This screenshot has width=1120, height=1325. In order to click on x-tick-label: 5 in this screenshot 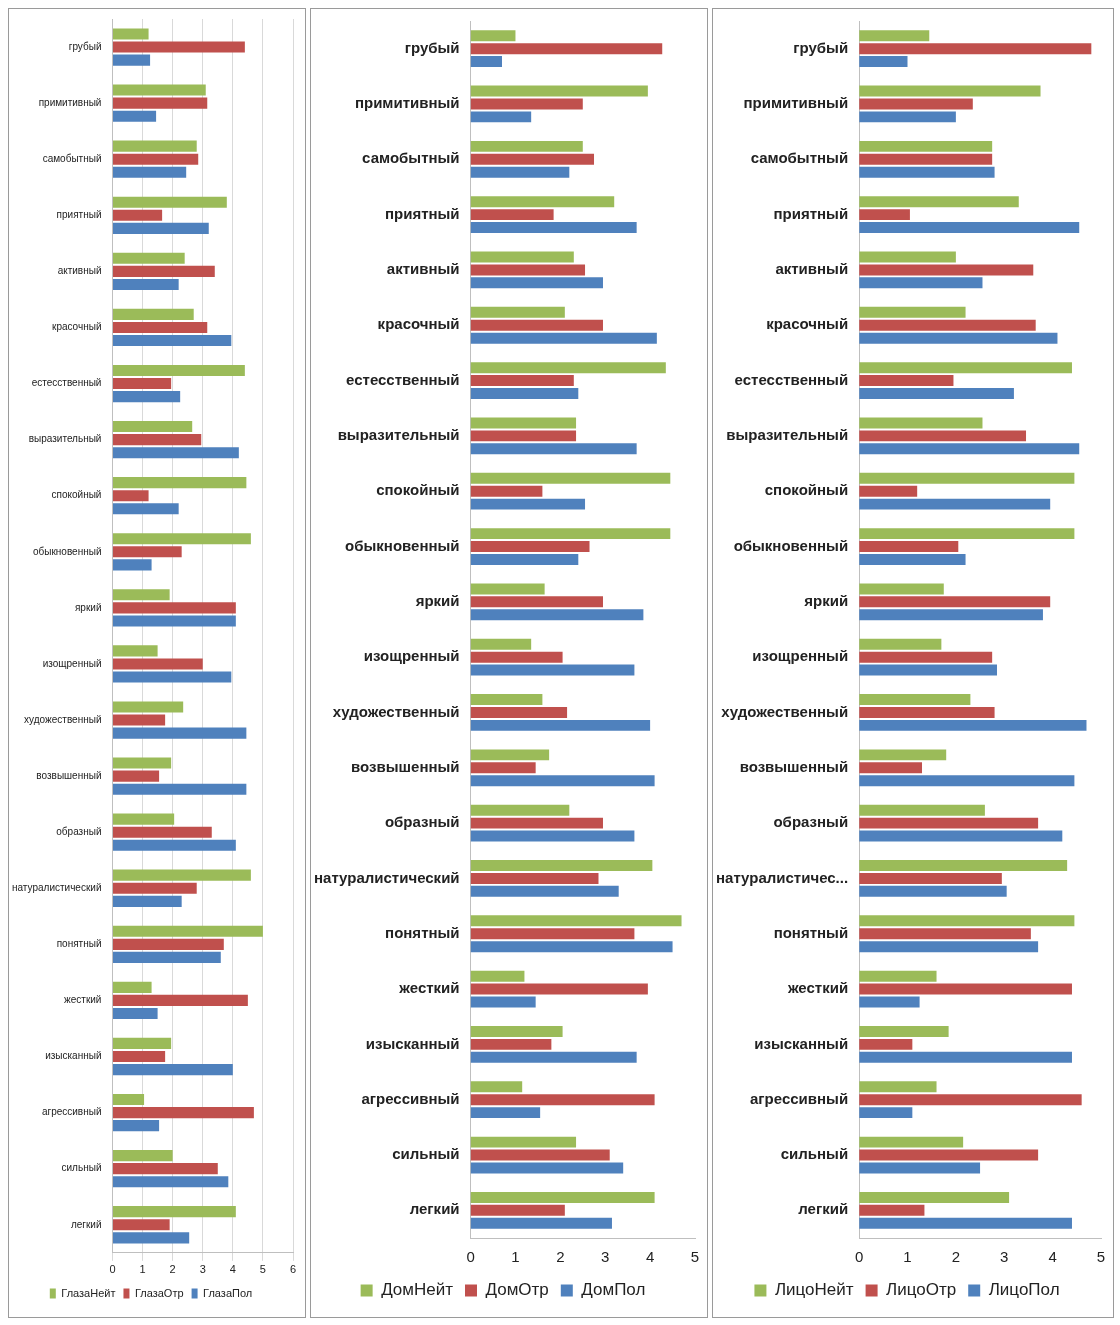, I will do `click(695, 1257)`.